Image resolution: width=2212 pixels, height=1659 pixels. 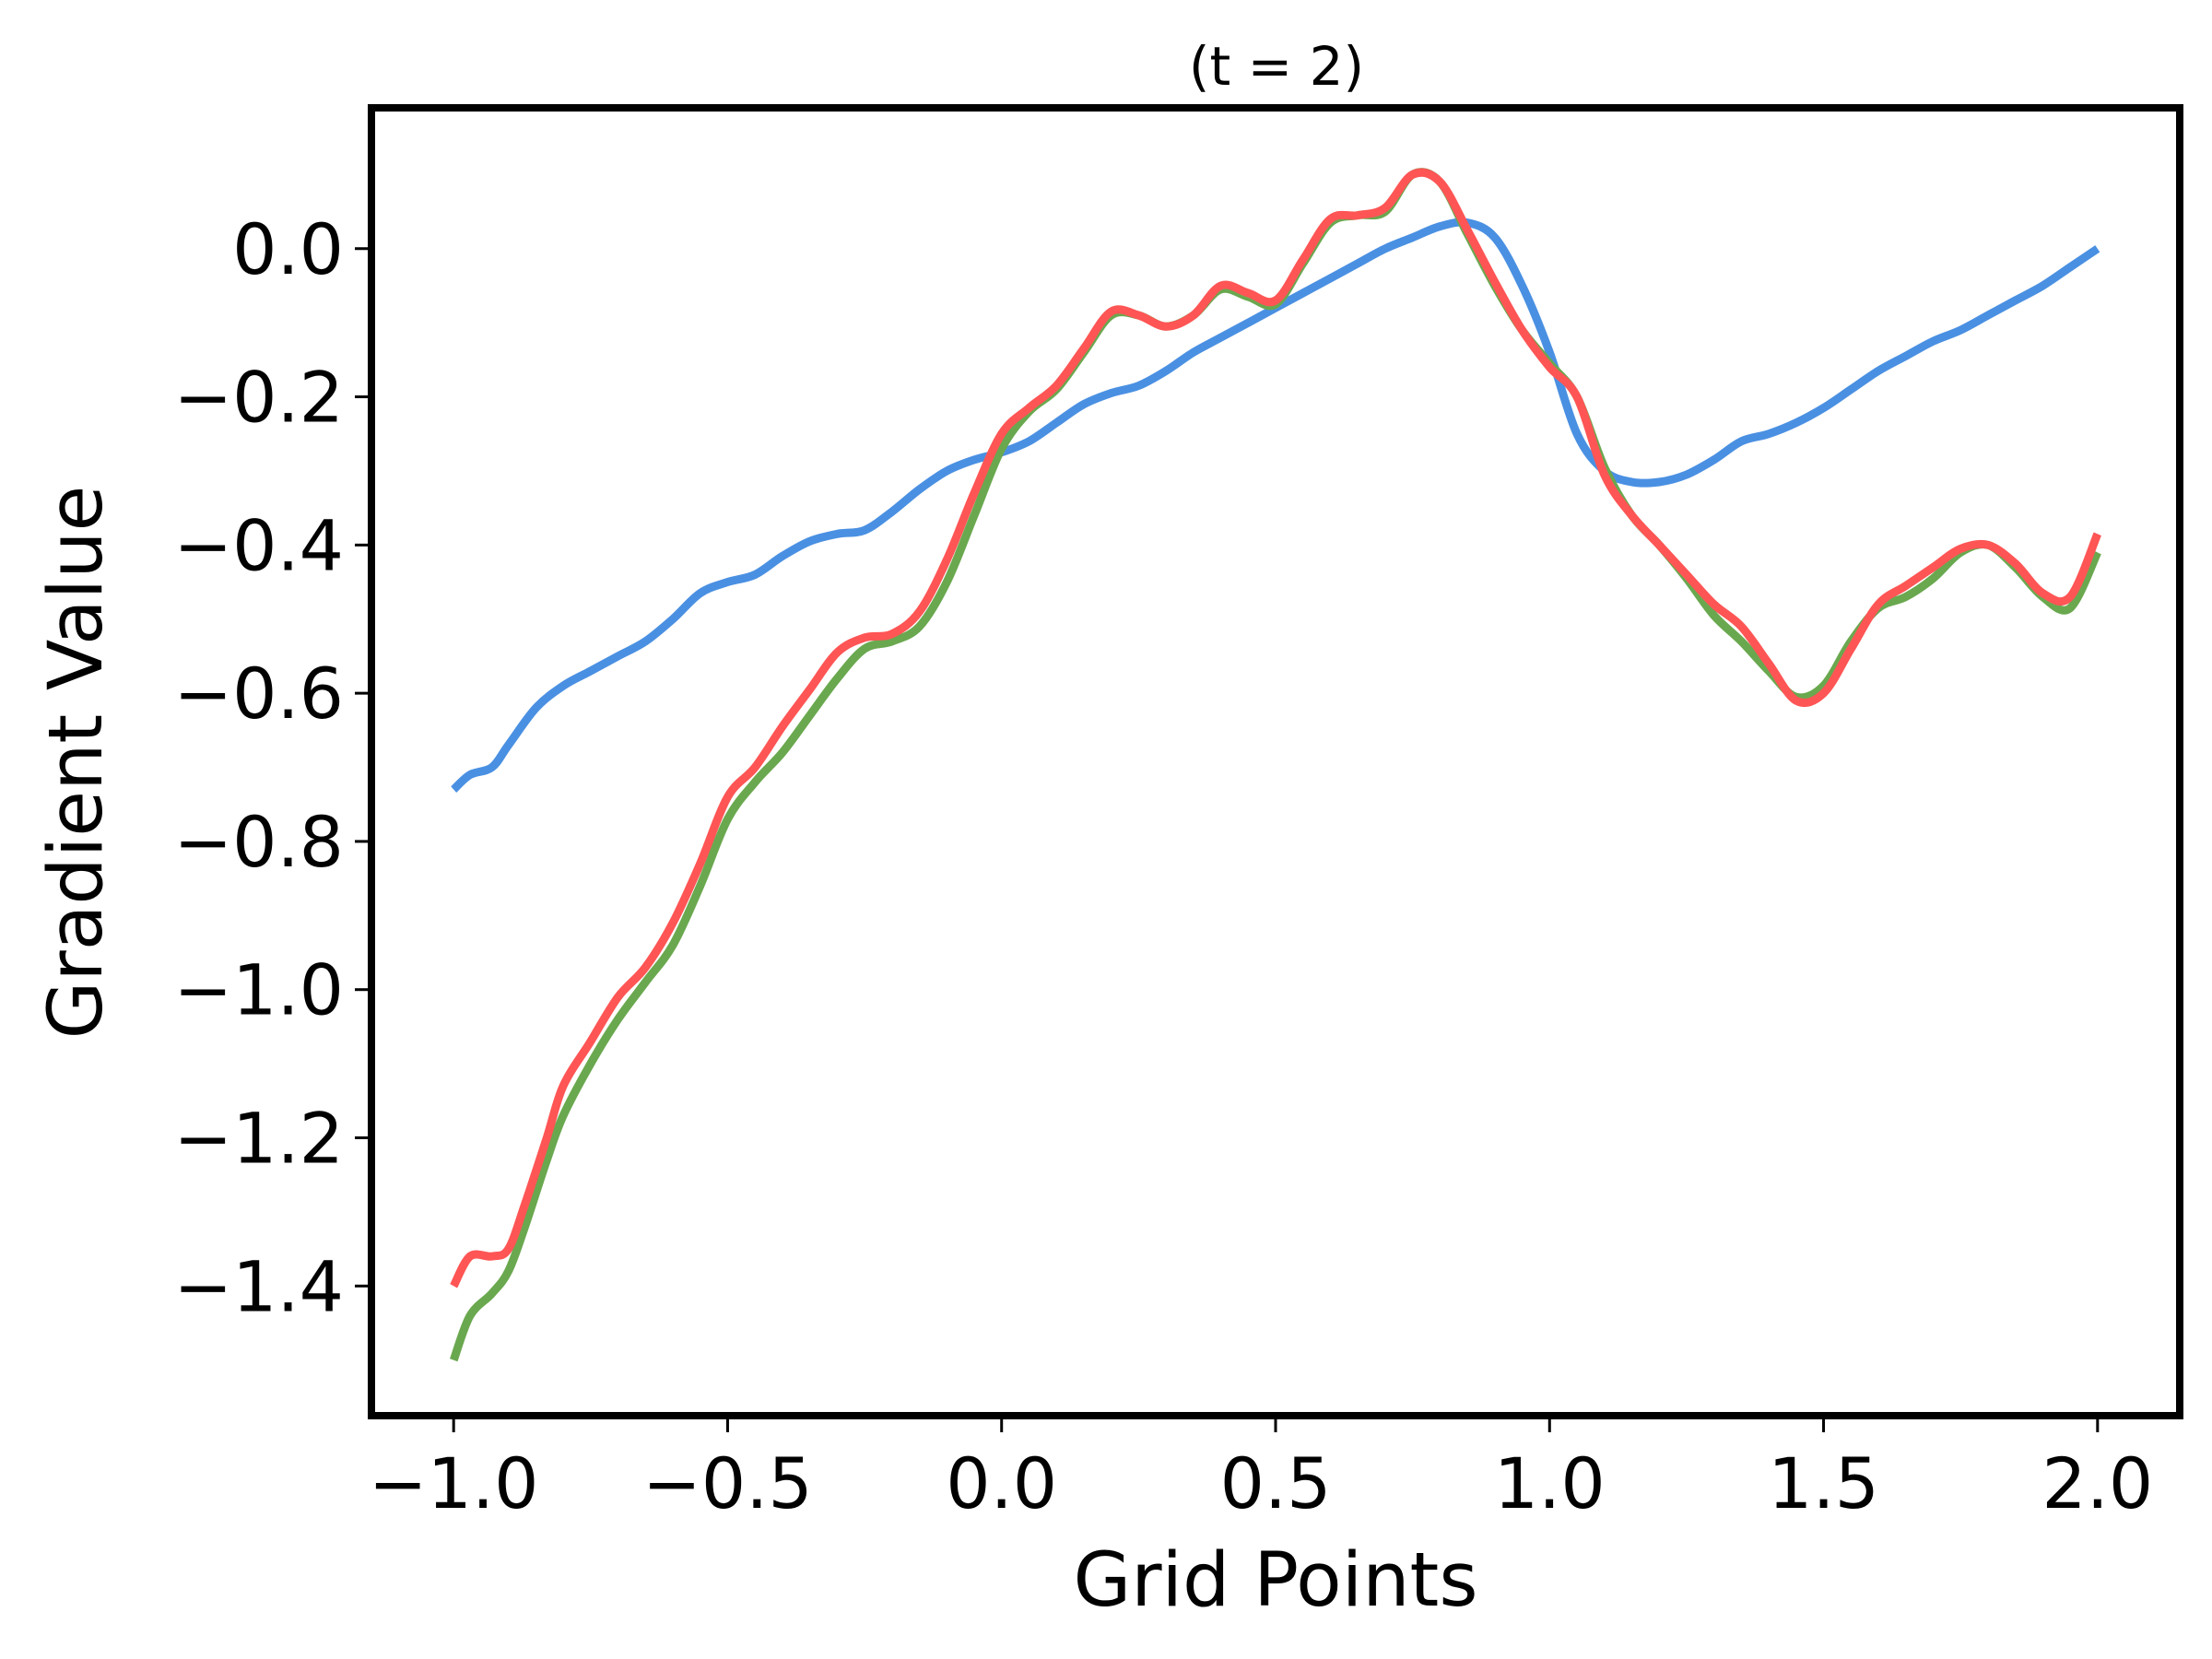 I want to click on x-axis-ticks: −1.0 −0.5 0.0 0.5 1.0 1.5 2.0, so click(x=1261, y=1471).